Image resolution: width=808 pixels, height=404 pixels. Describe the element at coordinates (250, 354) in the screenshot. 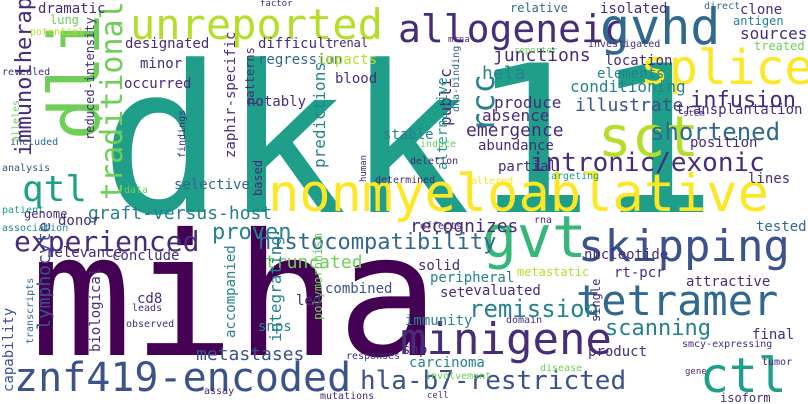

I see `word-metastases: metastases` at that location.